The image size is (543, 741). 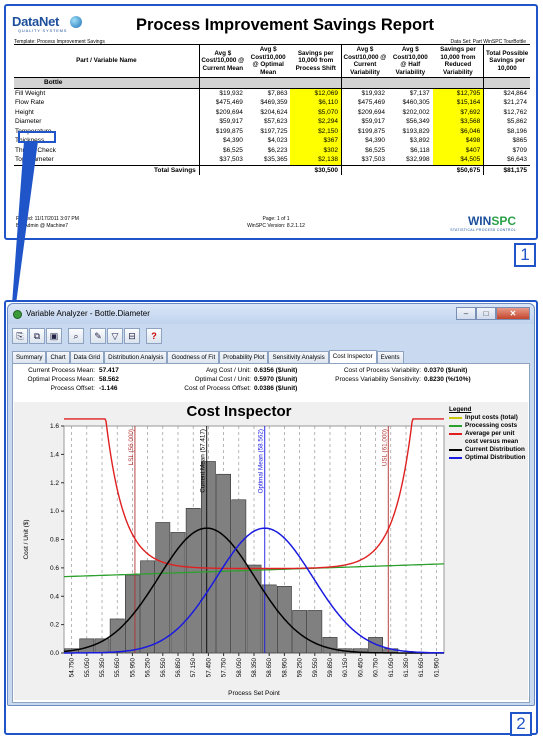 What do you see at coordinates (390, 357) in the screenshot?
I see `tab-events: Events` at bounding box center [390, 357].